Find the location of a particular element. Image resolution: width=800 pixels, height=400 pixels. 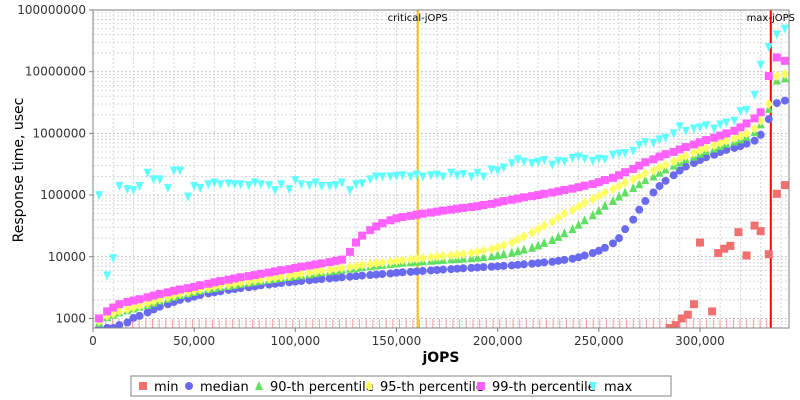

legend-label: median is located at coordinates (224, 387).